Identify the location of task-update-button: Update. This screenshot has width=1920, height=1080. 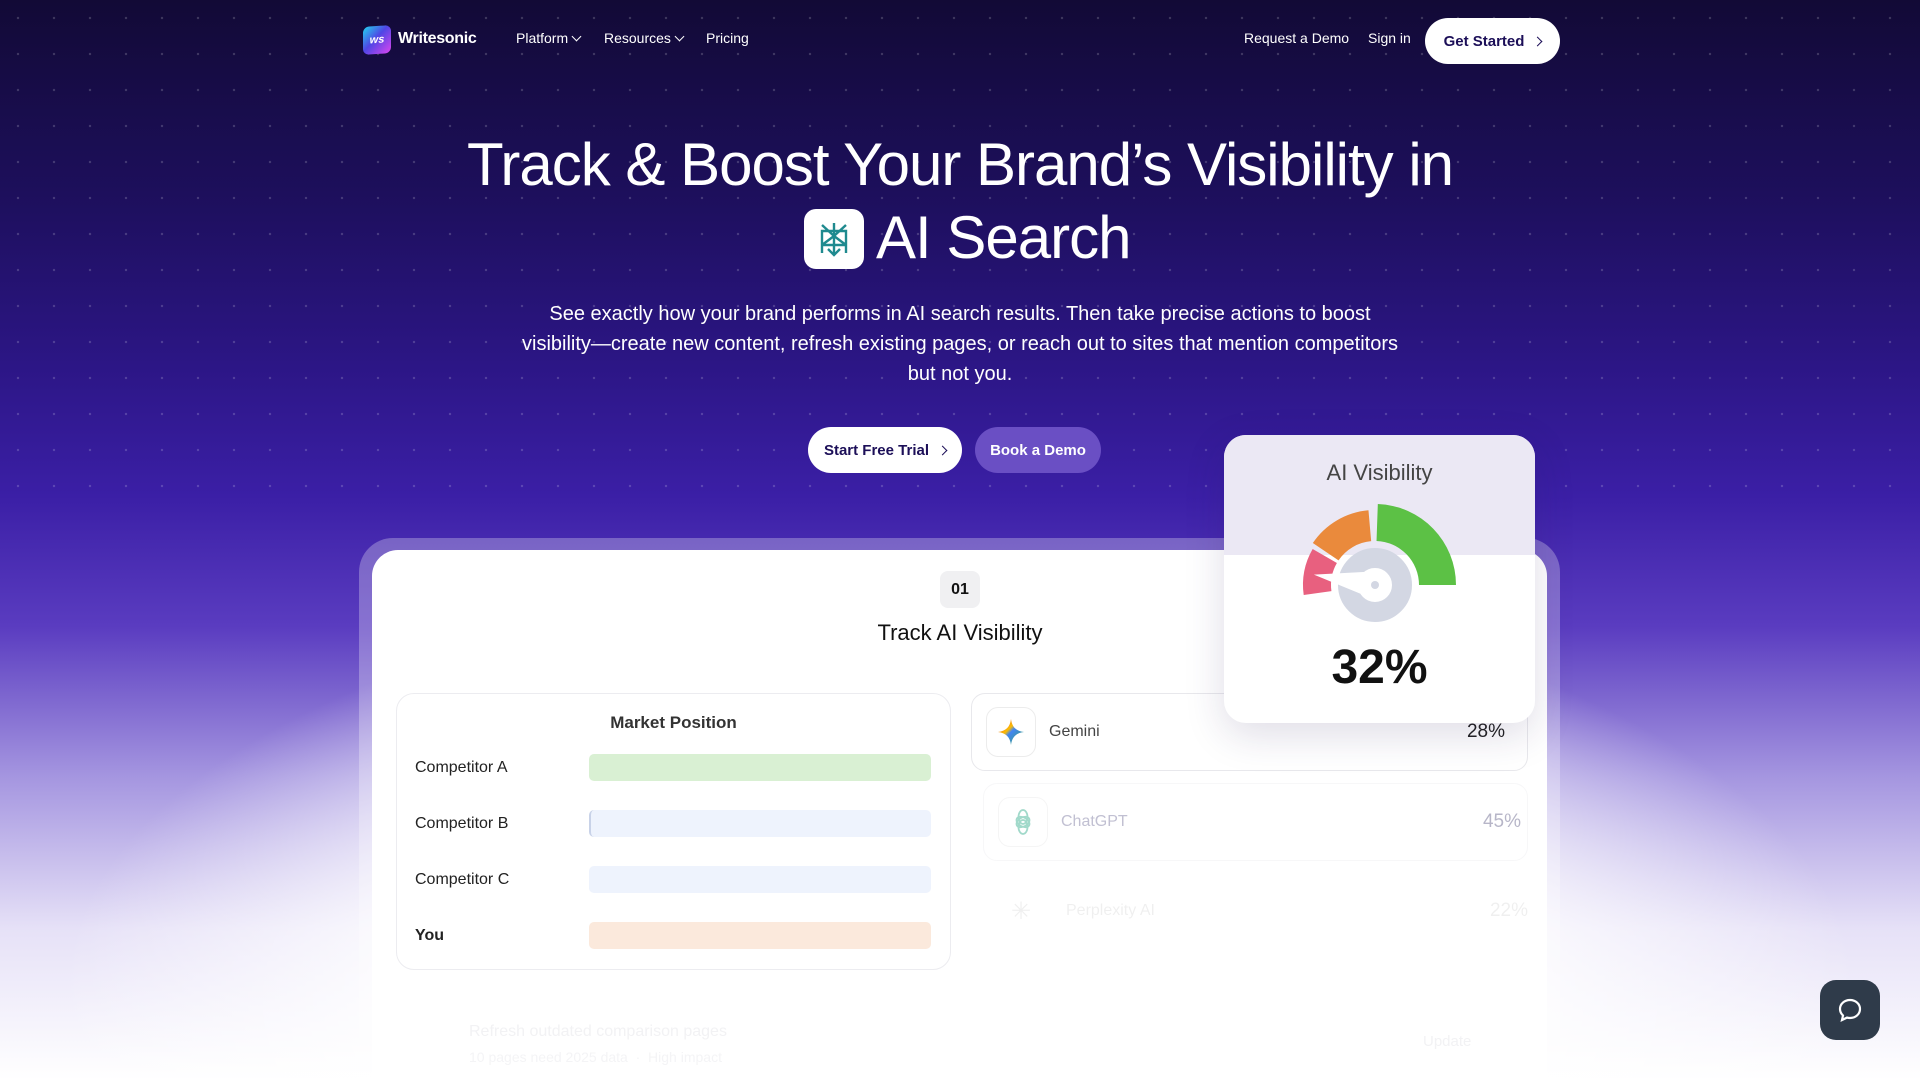
(1447, 1041).